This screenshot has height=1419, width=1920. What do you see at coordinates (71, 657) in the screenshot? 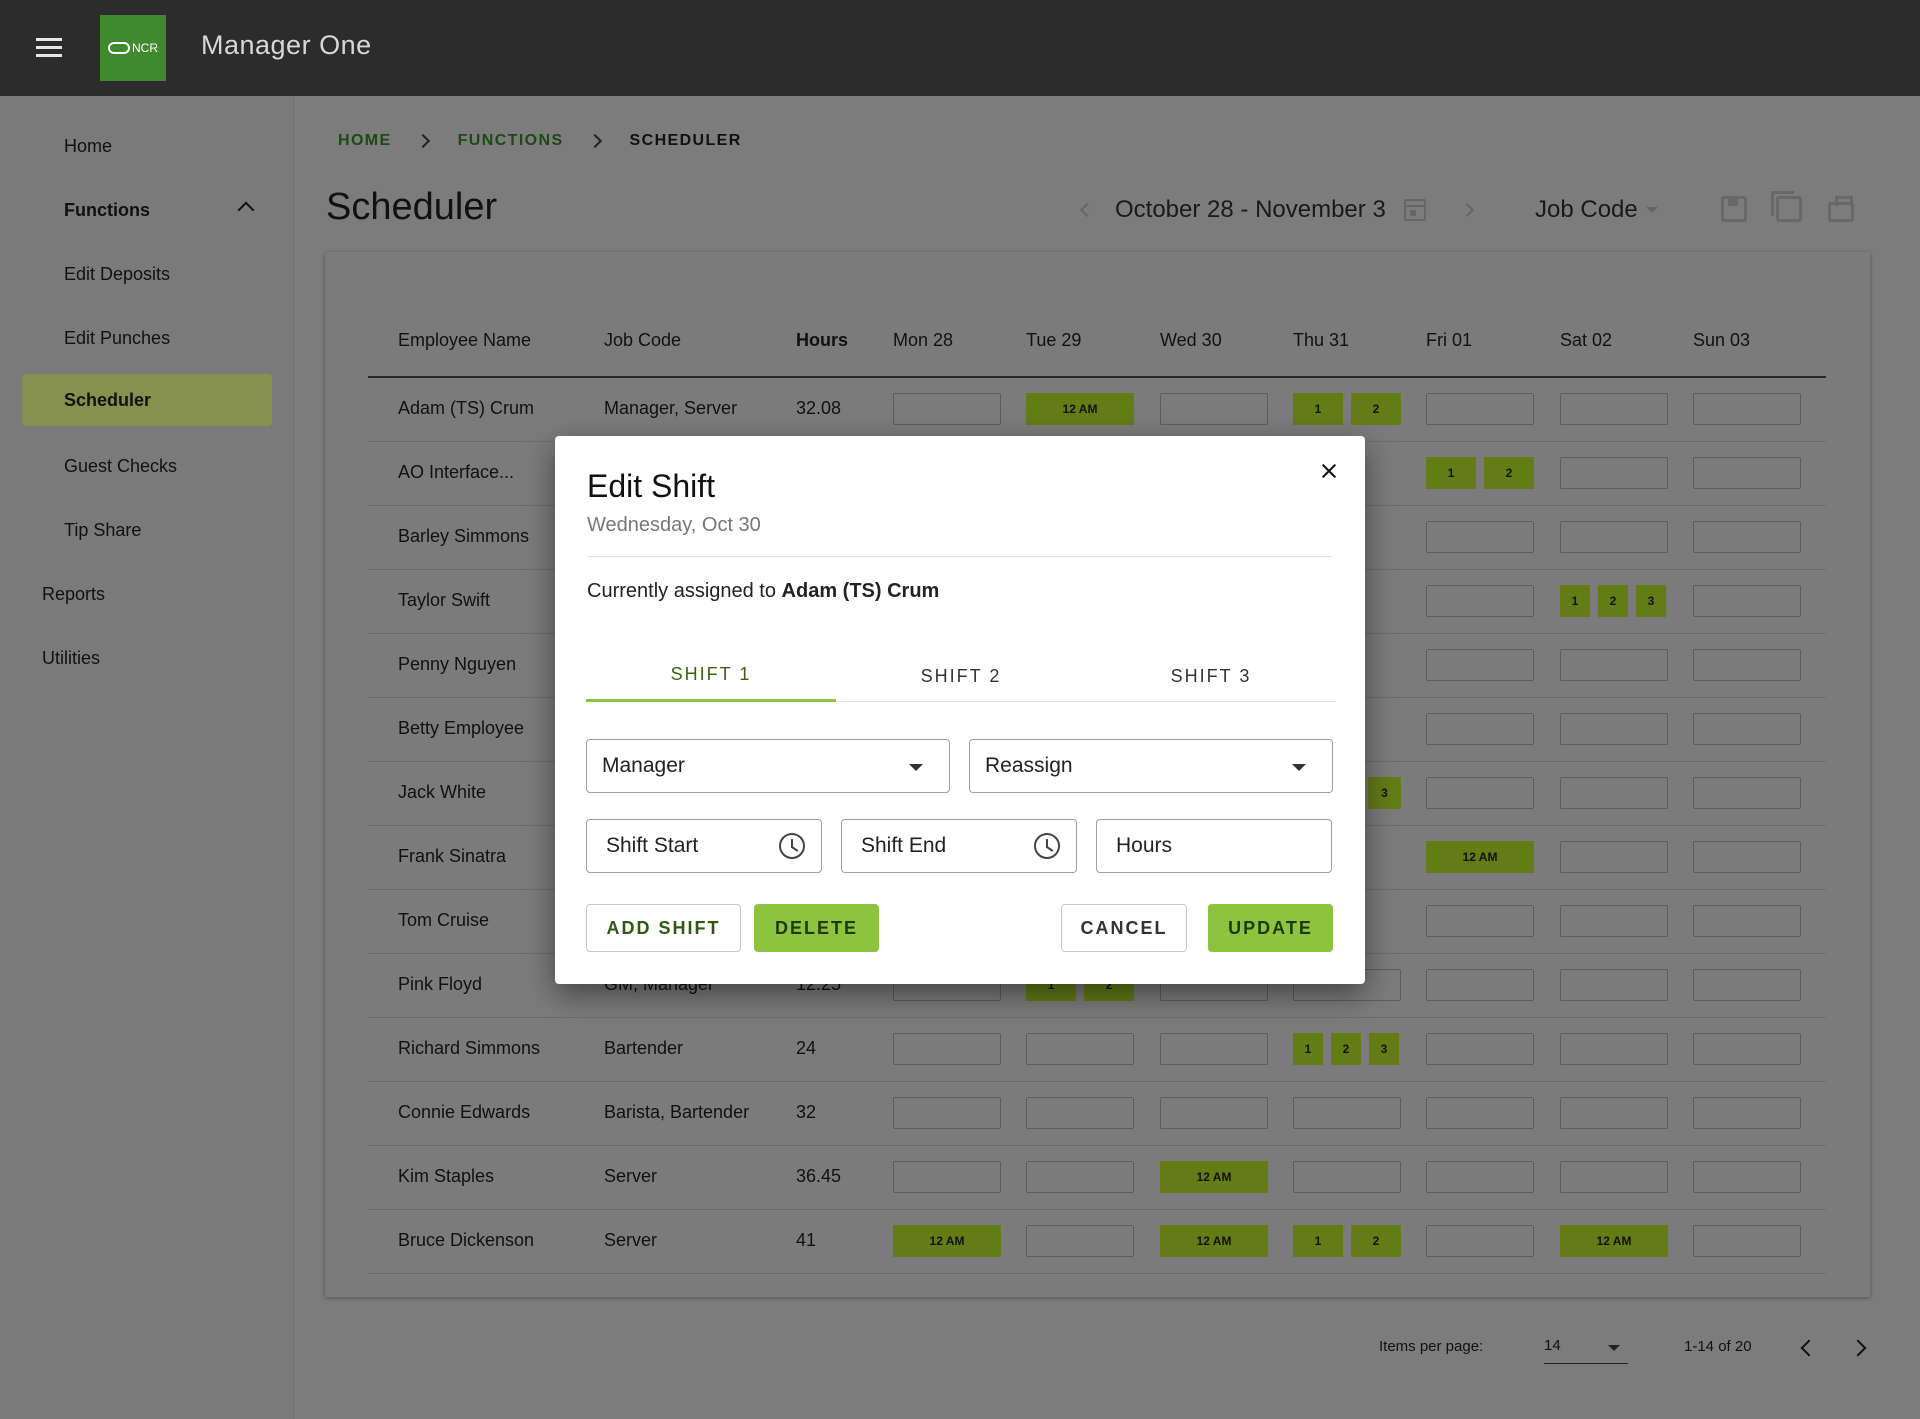
I see `sidebar-item-utilities: Utilities` at bounding box center [71, 657].